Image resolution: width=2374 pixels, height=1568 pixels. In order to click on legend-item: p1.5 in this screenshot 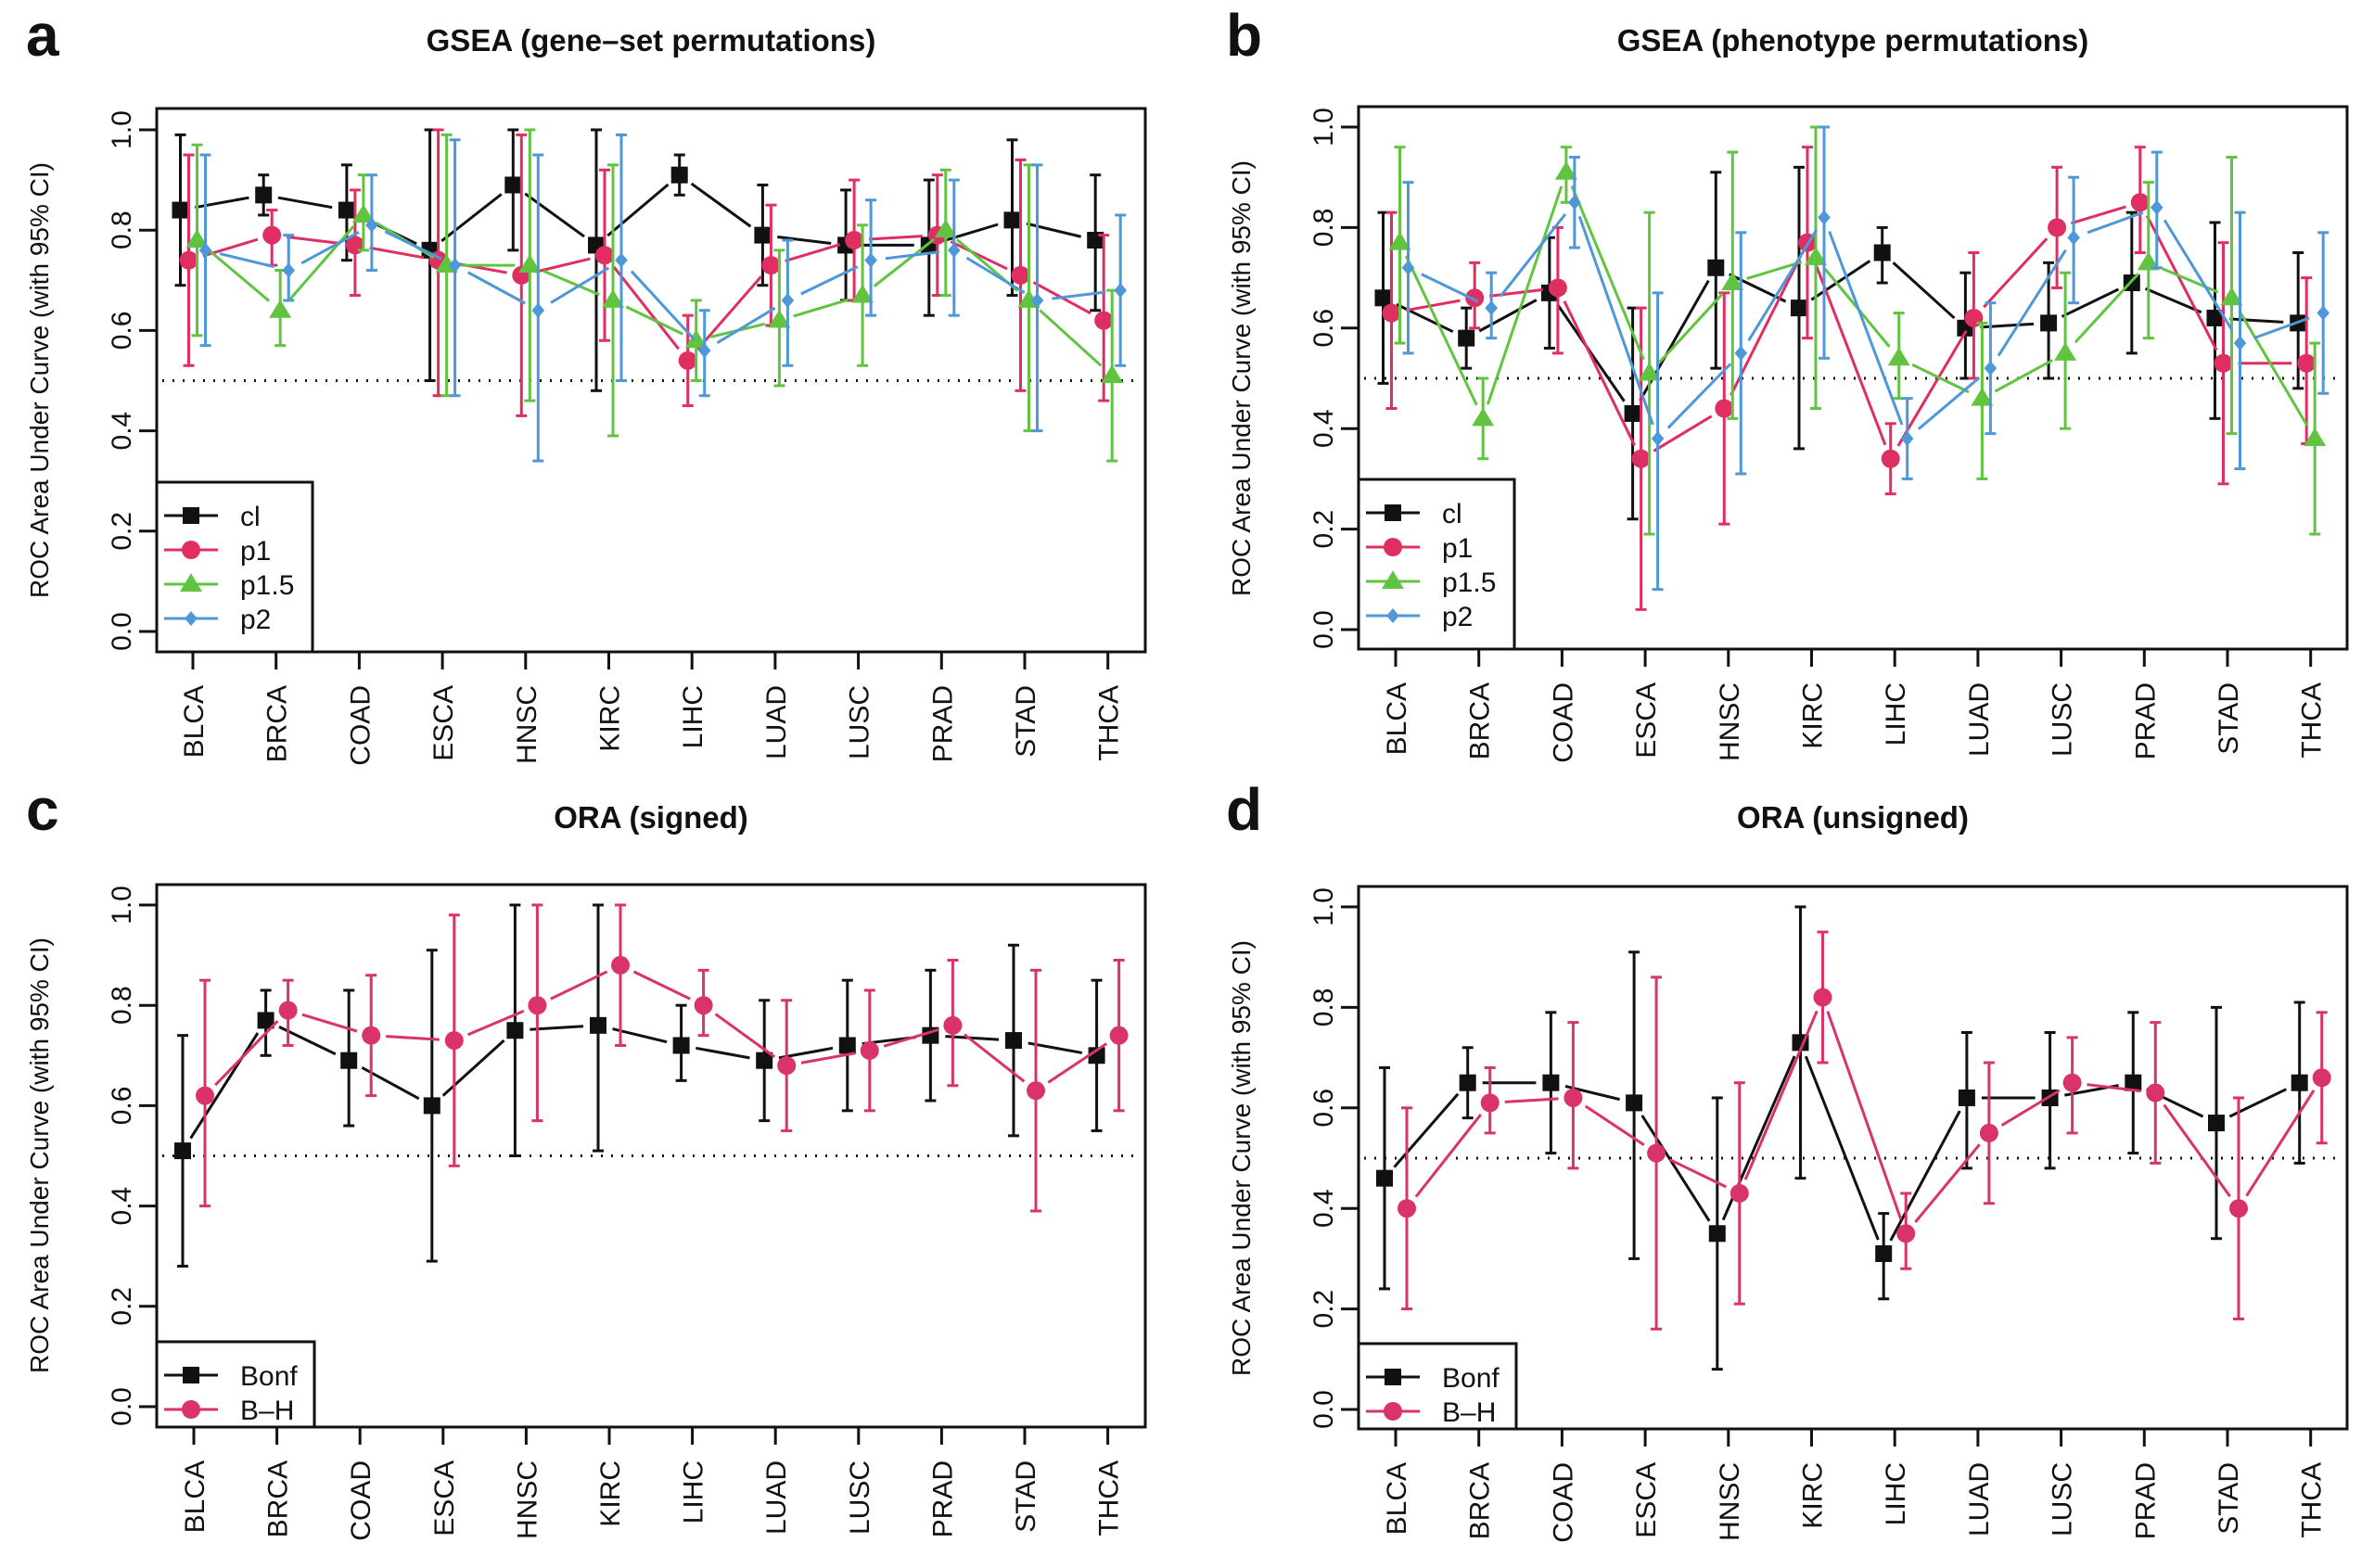, I will do `click(229, 585)`.